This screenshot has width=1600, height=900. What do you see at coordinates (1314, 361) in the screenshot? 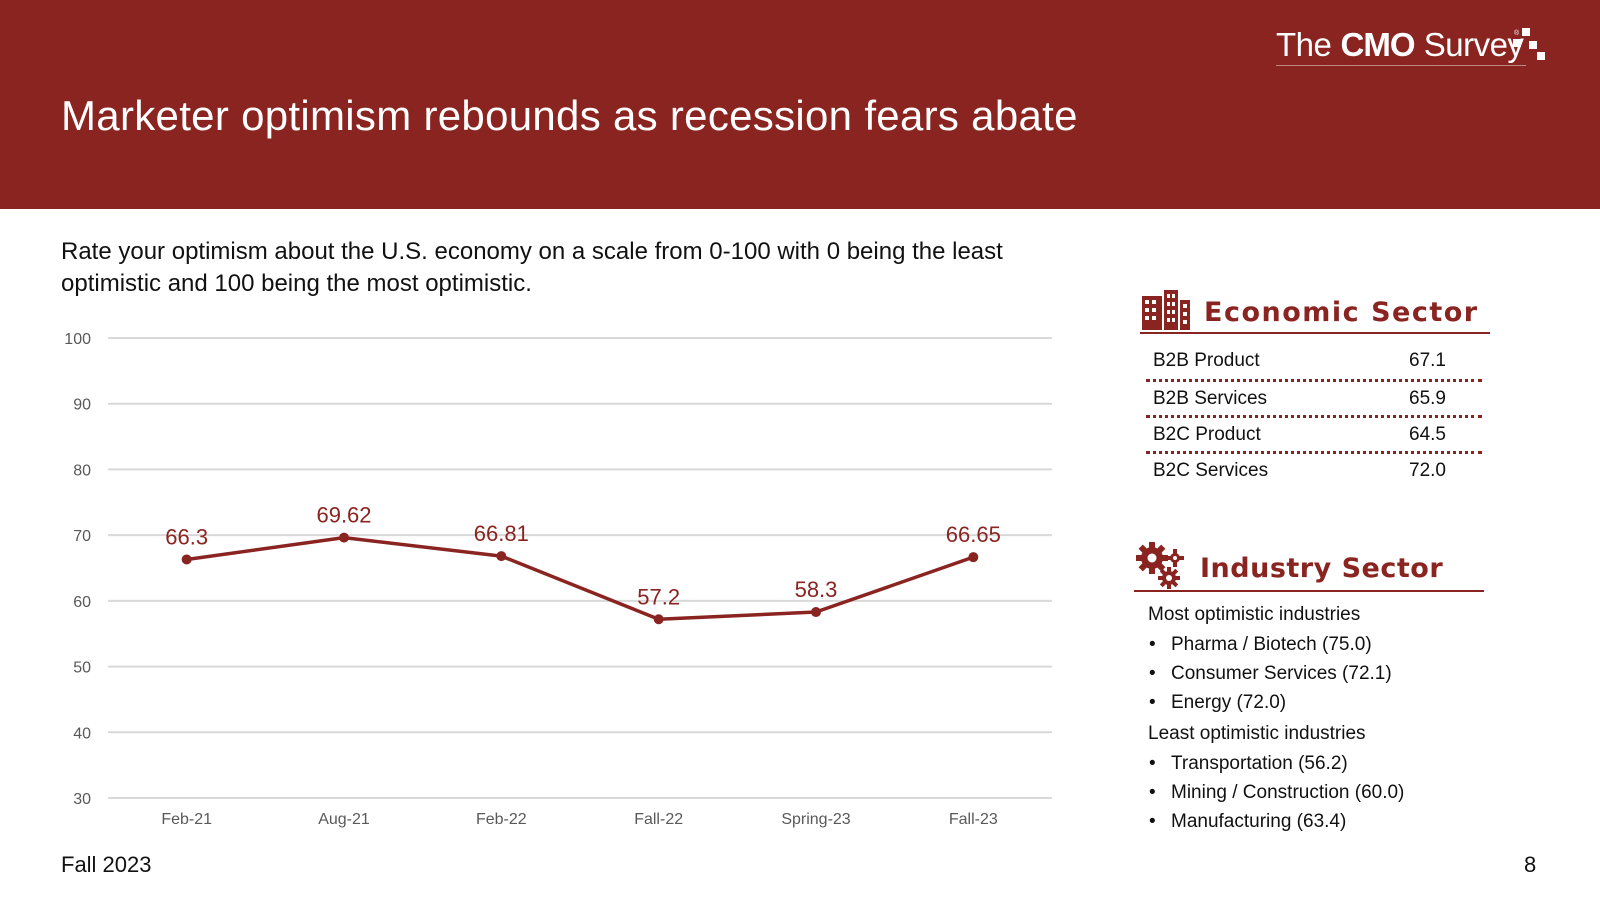
I see `table-row: B2B Product 67.1` at bounding box center [1314, 361].